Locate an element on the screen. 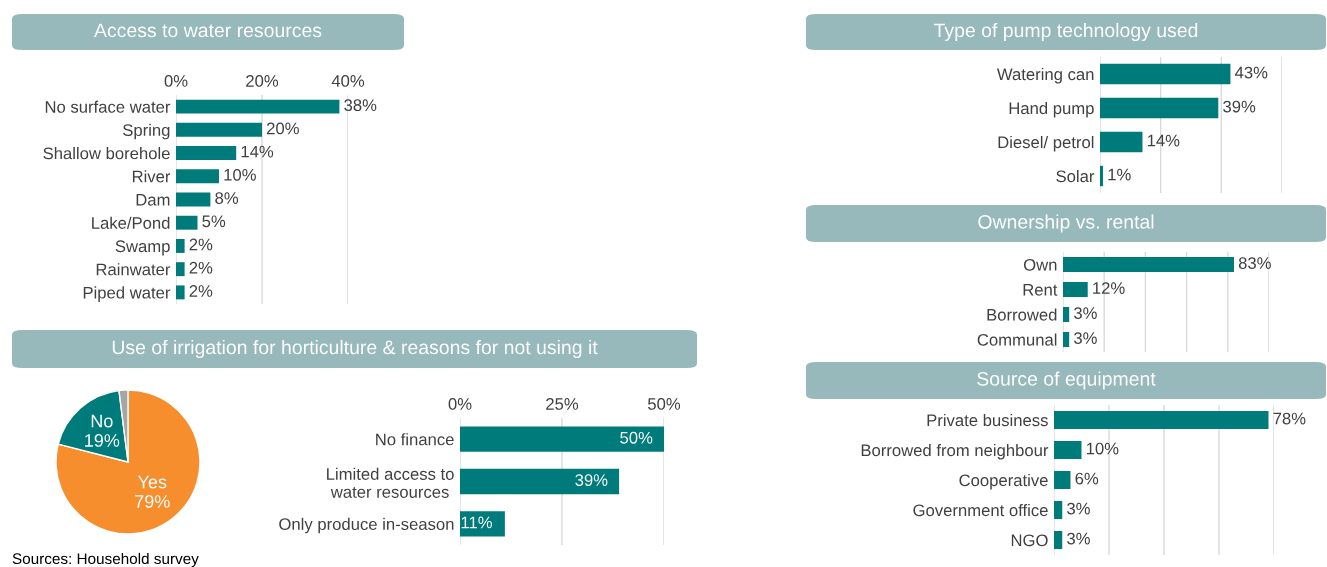 This screenshot has width=1327, height=567. y-tick-label: Borrowed is located at coordinates (1022, 314).